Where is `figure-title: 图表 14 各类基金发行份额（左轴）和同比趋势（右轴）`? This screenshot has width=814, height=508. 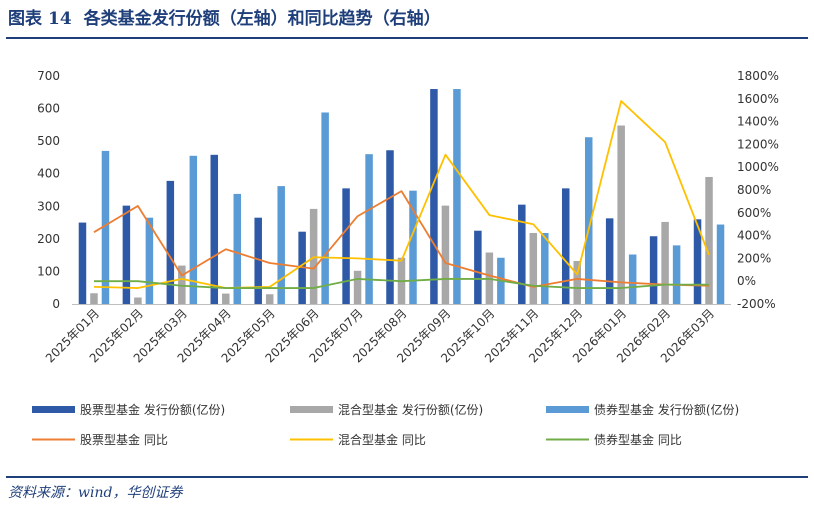
figure-title: 图表 14 各类基金发行份额（左轴）和同比趋势（右轴） is located at coordinates (224, 19).